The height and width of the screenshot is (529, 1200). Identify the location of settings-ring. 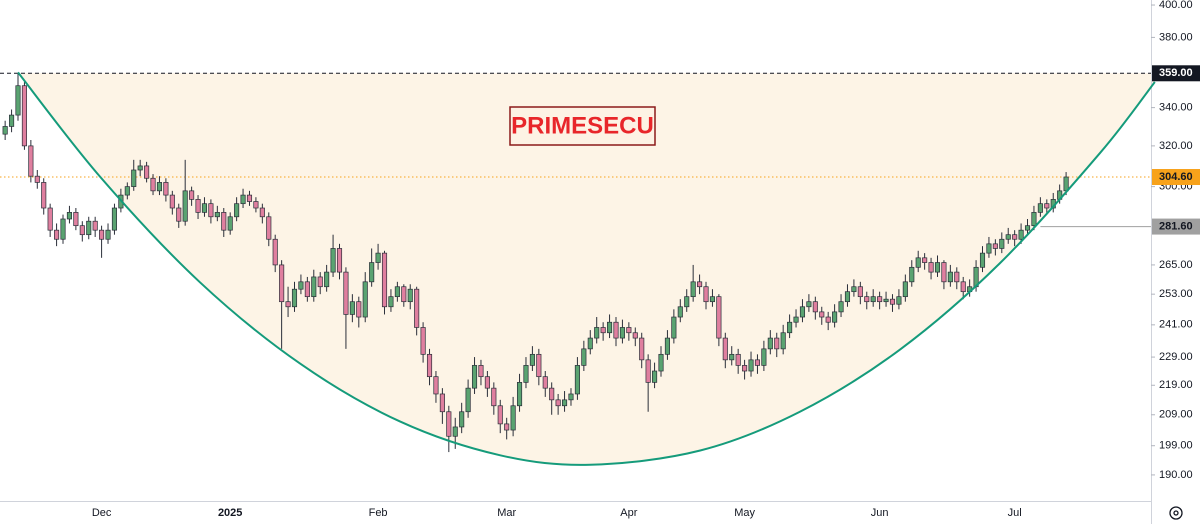
(1176, 513).